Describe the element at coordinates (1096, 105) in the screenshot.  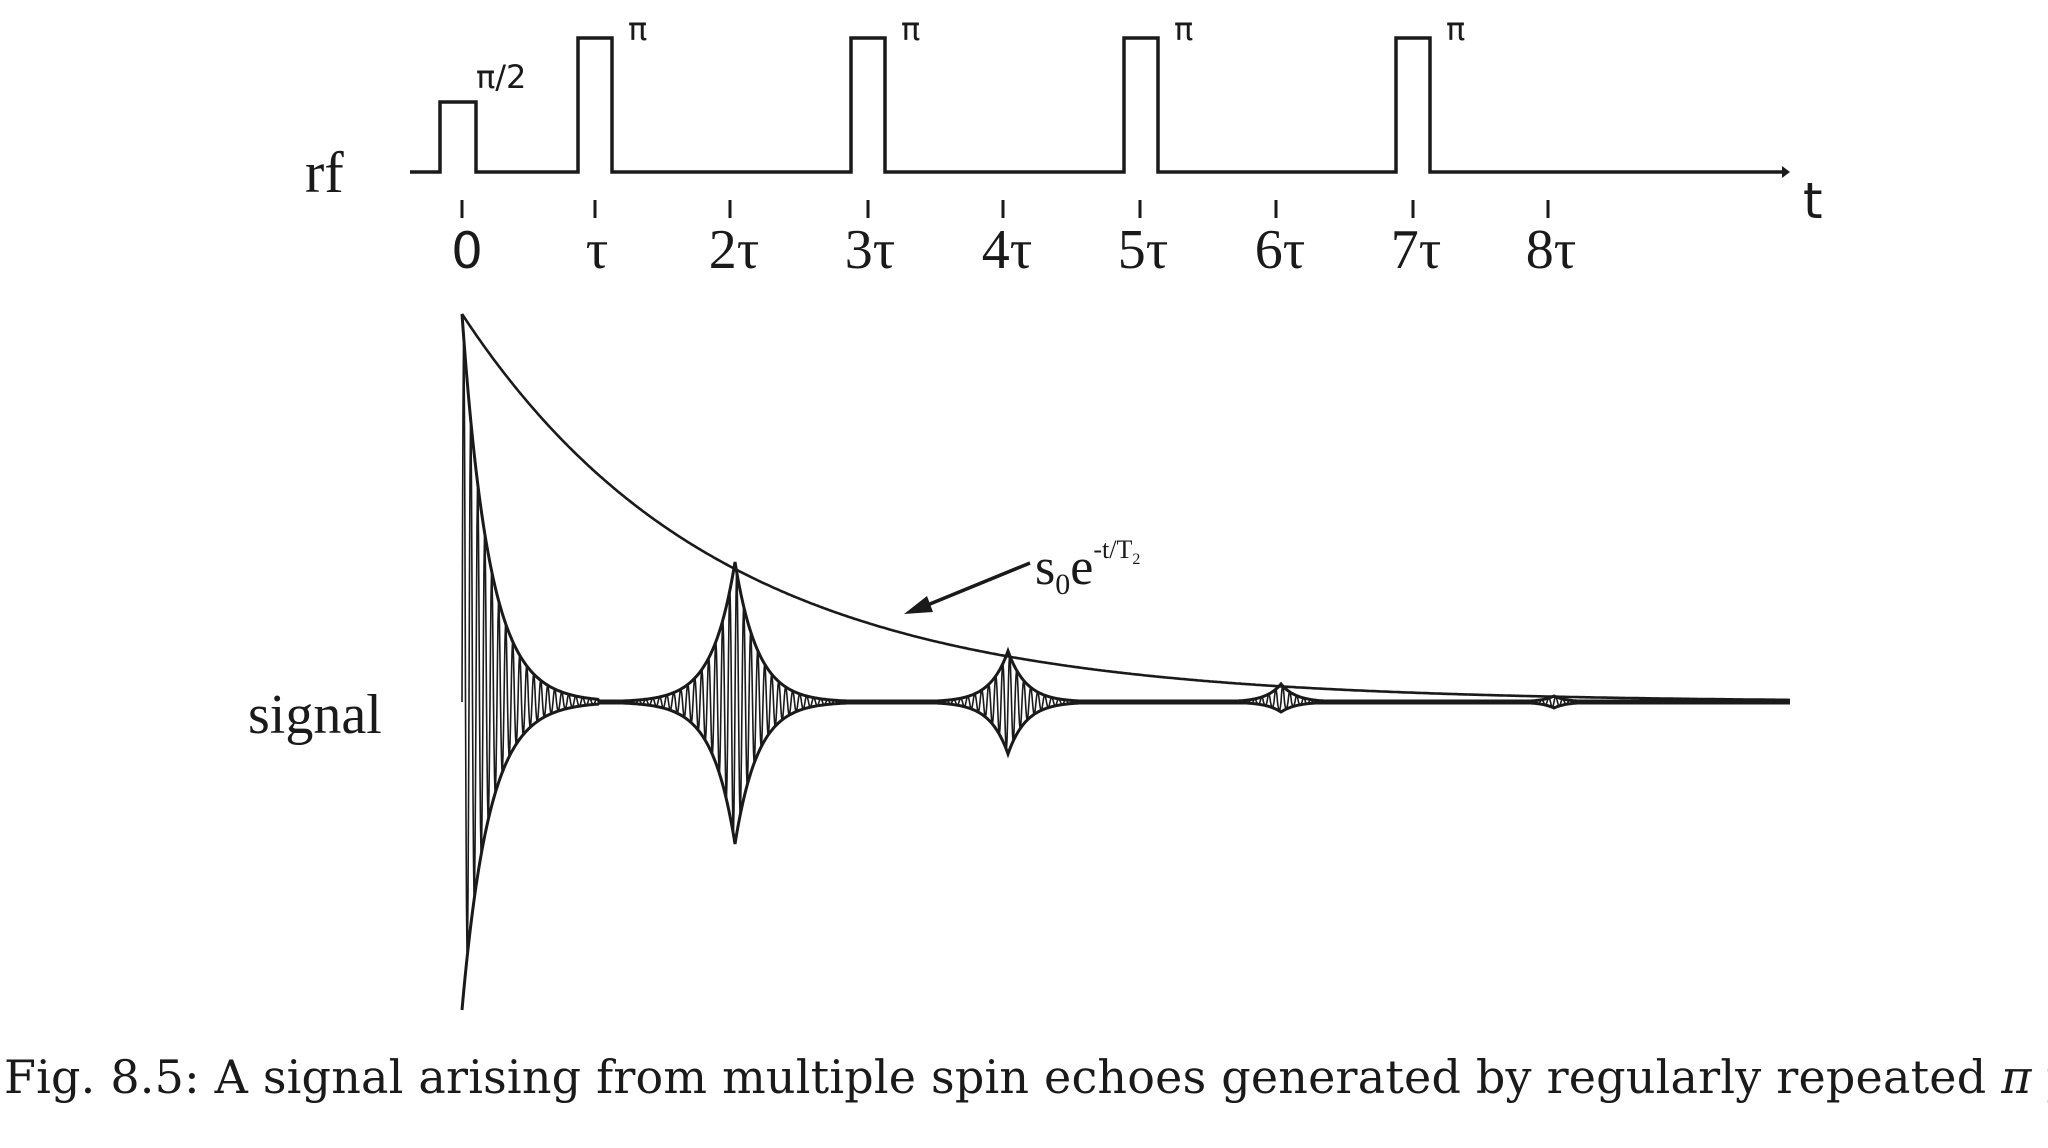
I see `rf-pulse-trace` at that location.